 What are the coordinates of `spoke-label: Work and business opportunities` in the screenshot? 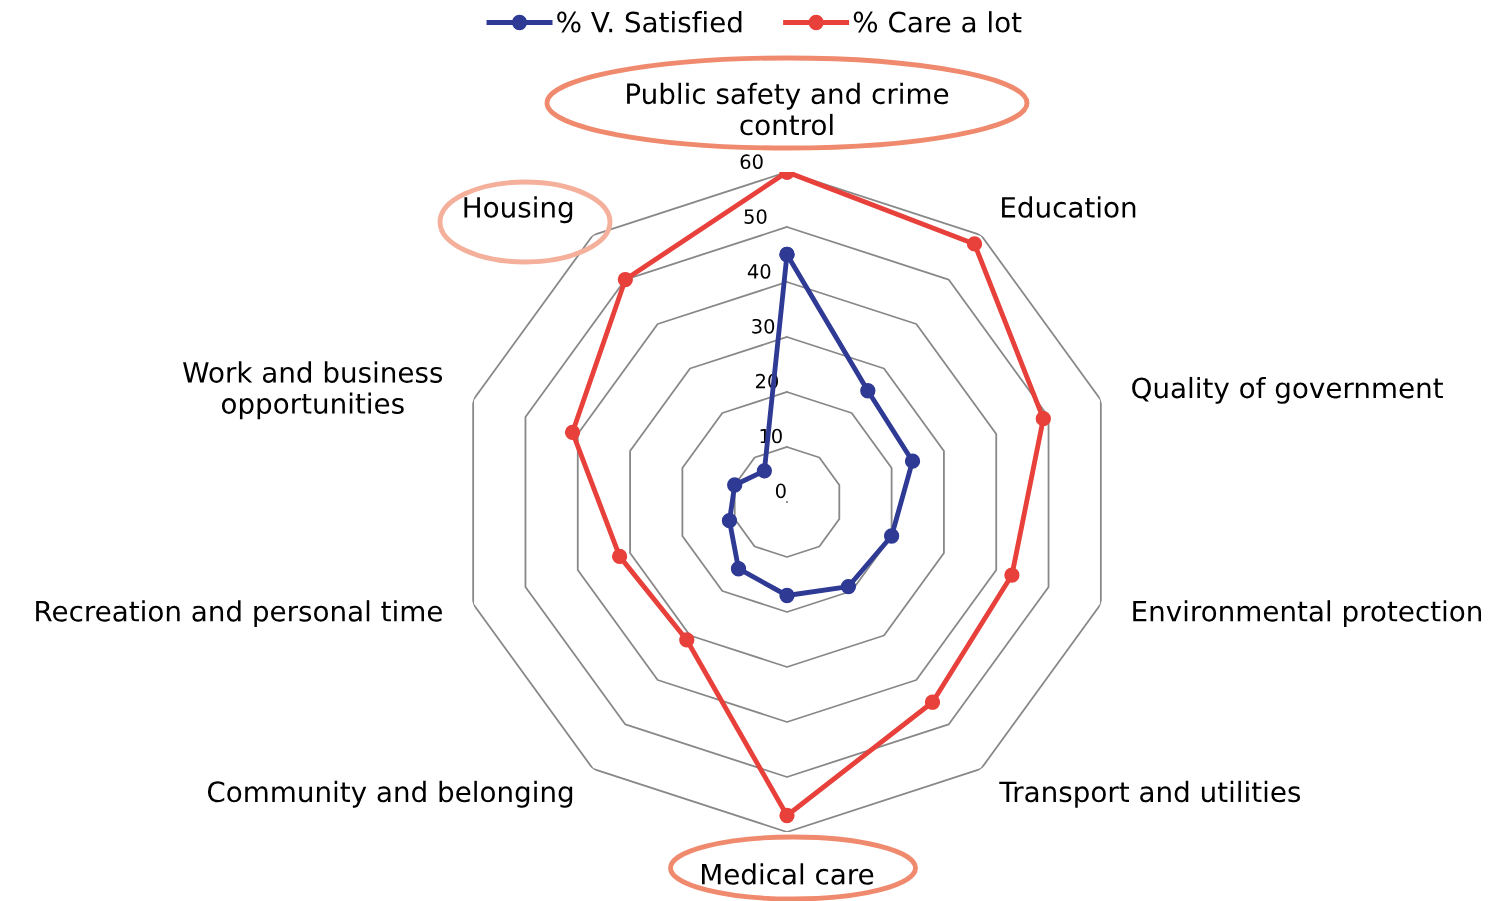 It's located at (313, 390).